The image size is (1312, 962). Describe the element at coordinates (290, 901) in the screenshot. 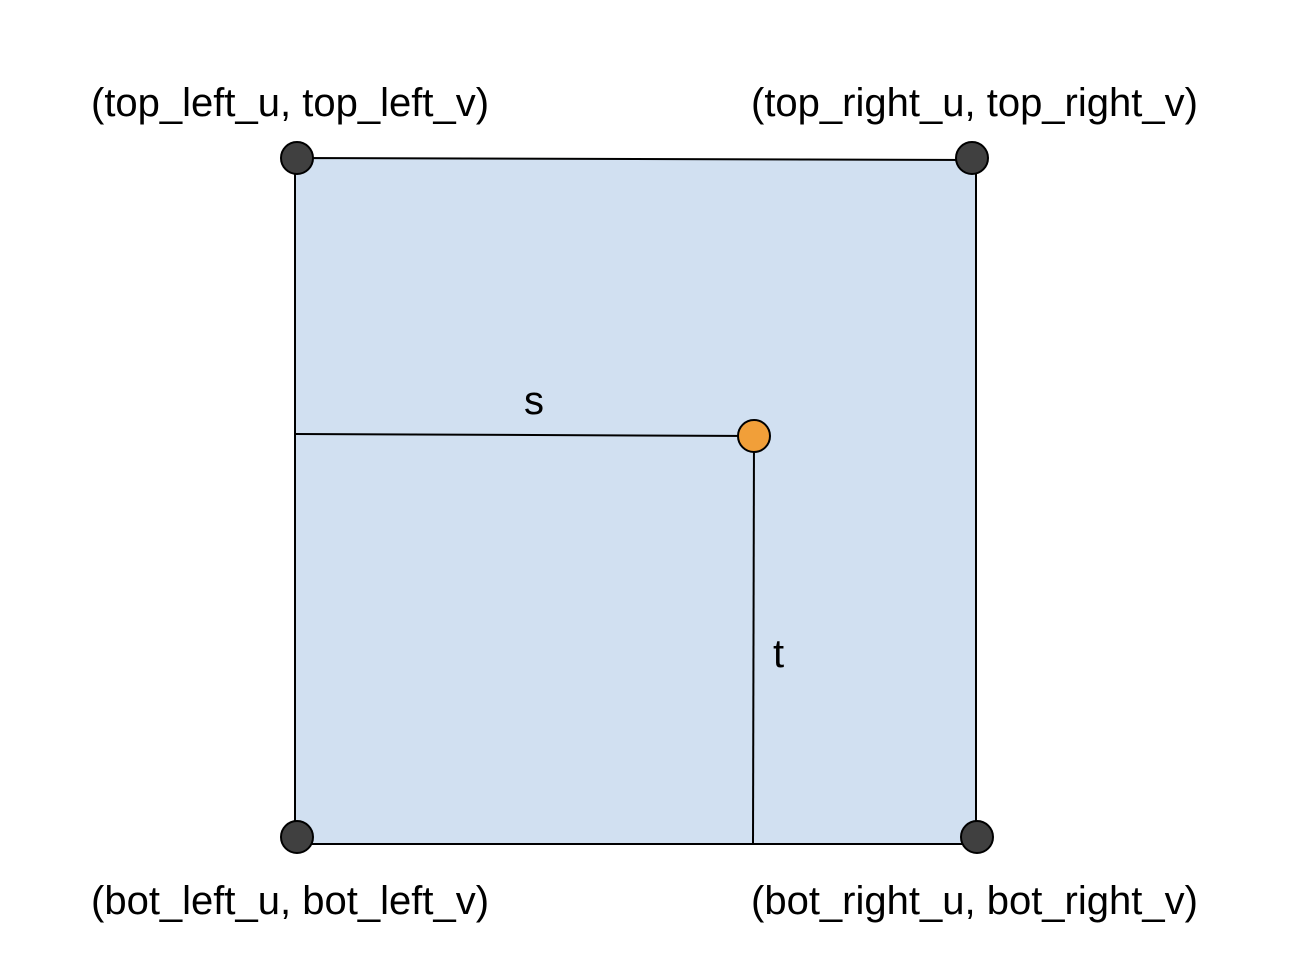

I see `bottom-left-label: (bot_left_u, bot_left_v)` at that location.